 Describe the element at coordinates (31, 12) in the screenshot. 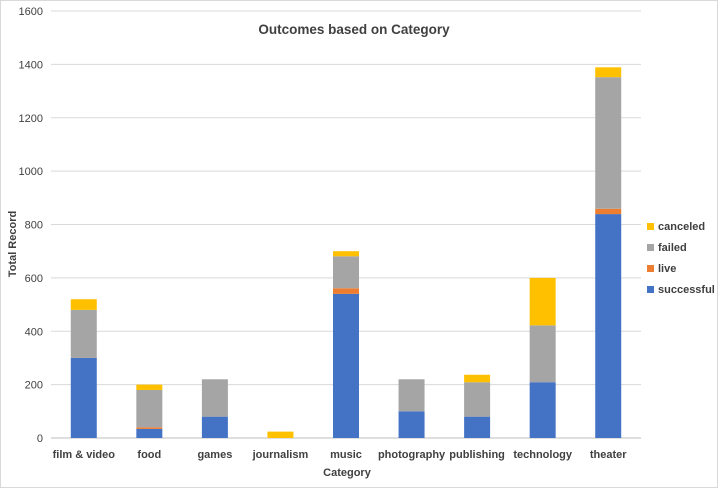

I see `y-tick-label: 1600` at that location.